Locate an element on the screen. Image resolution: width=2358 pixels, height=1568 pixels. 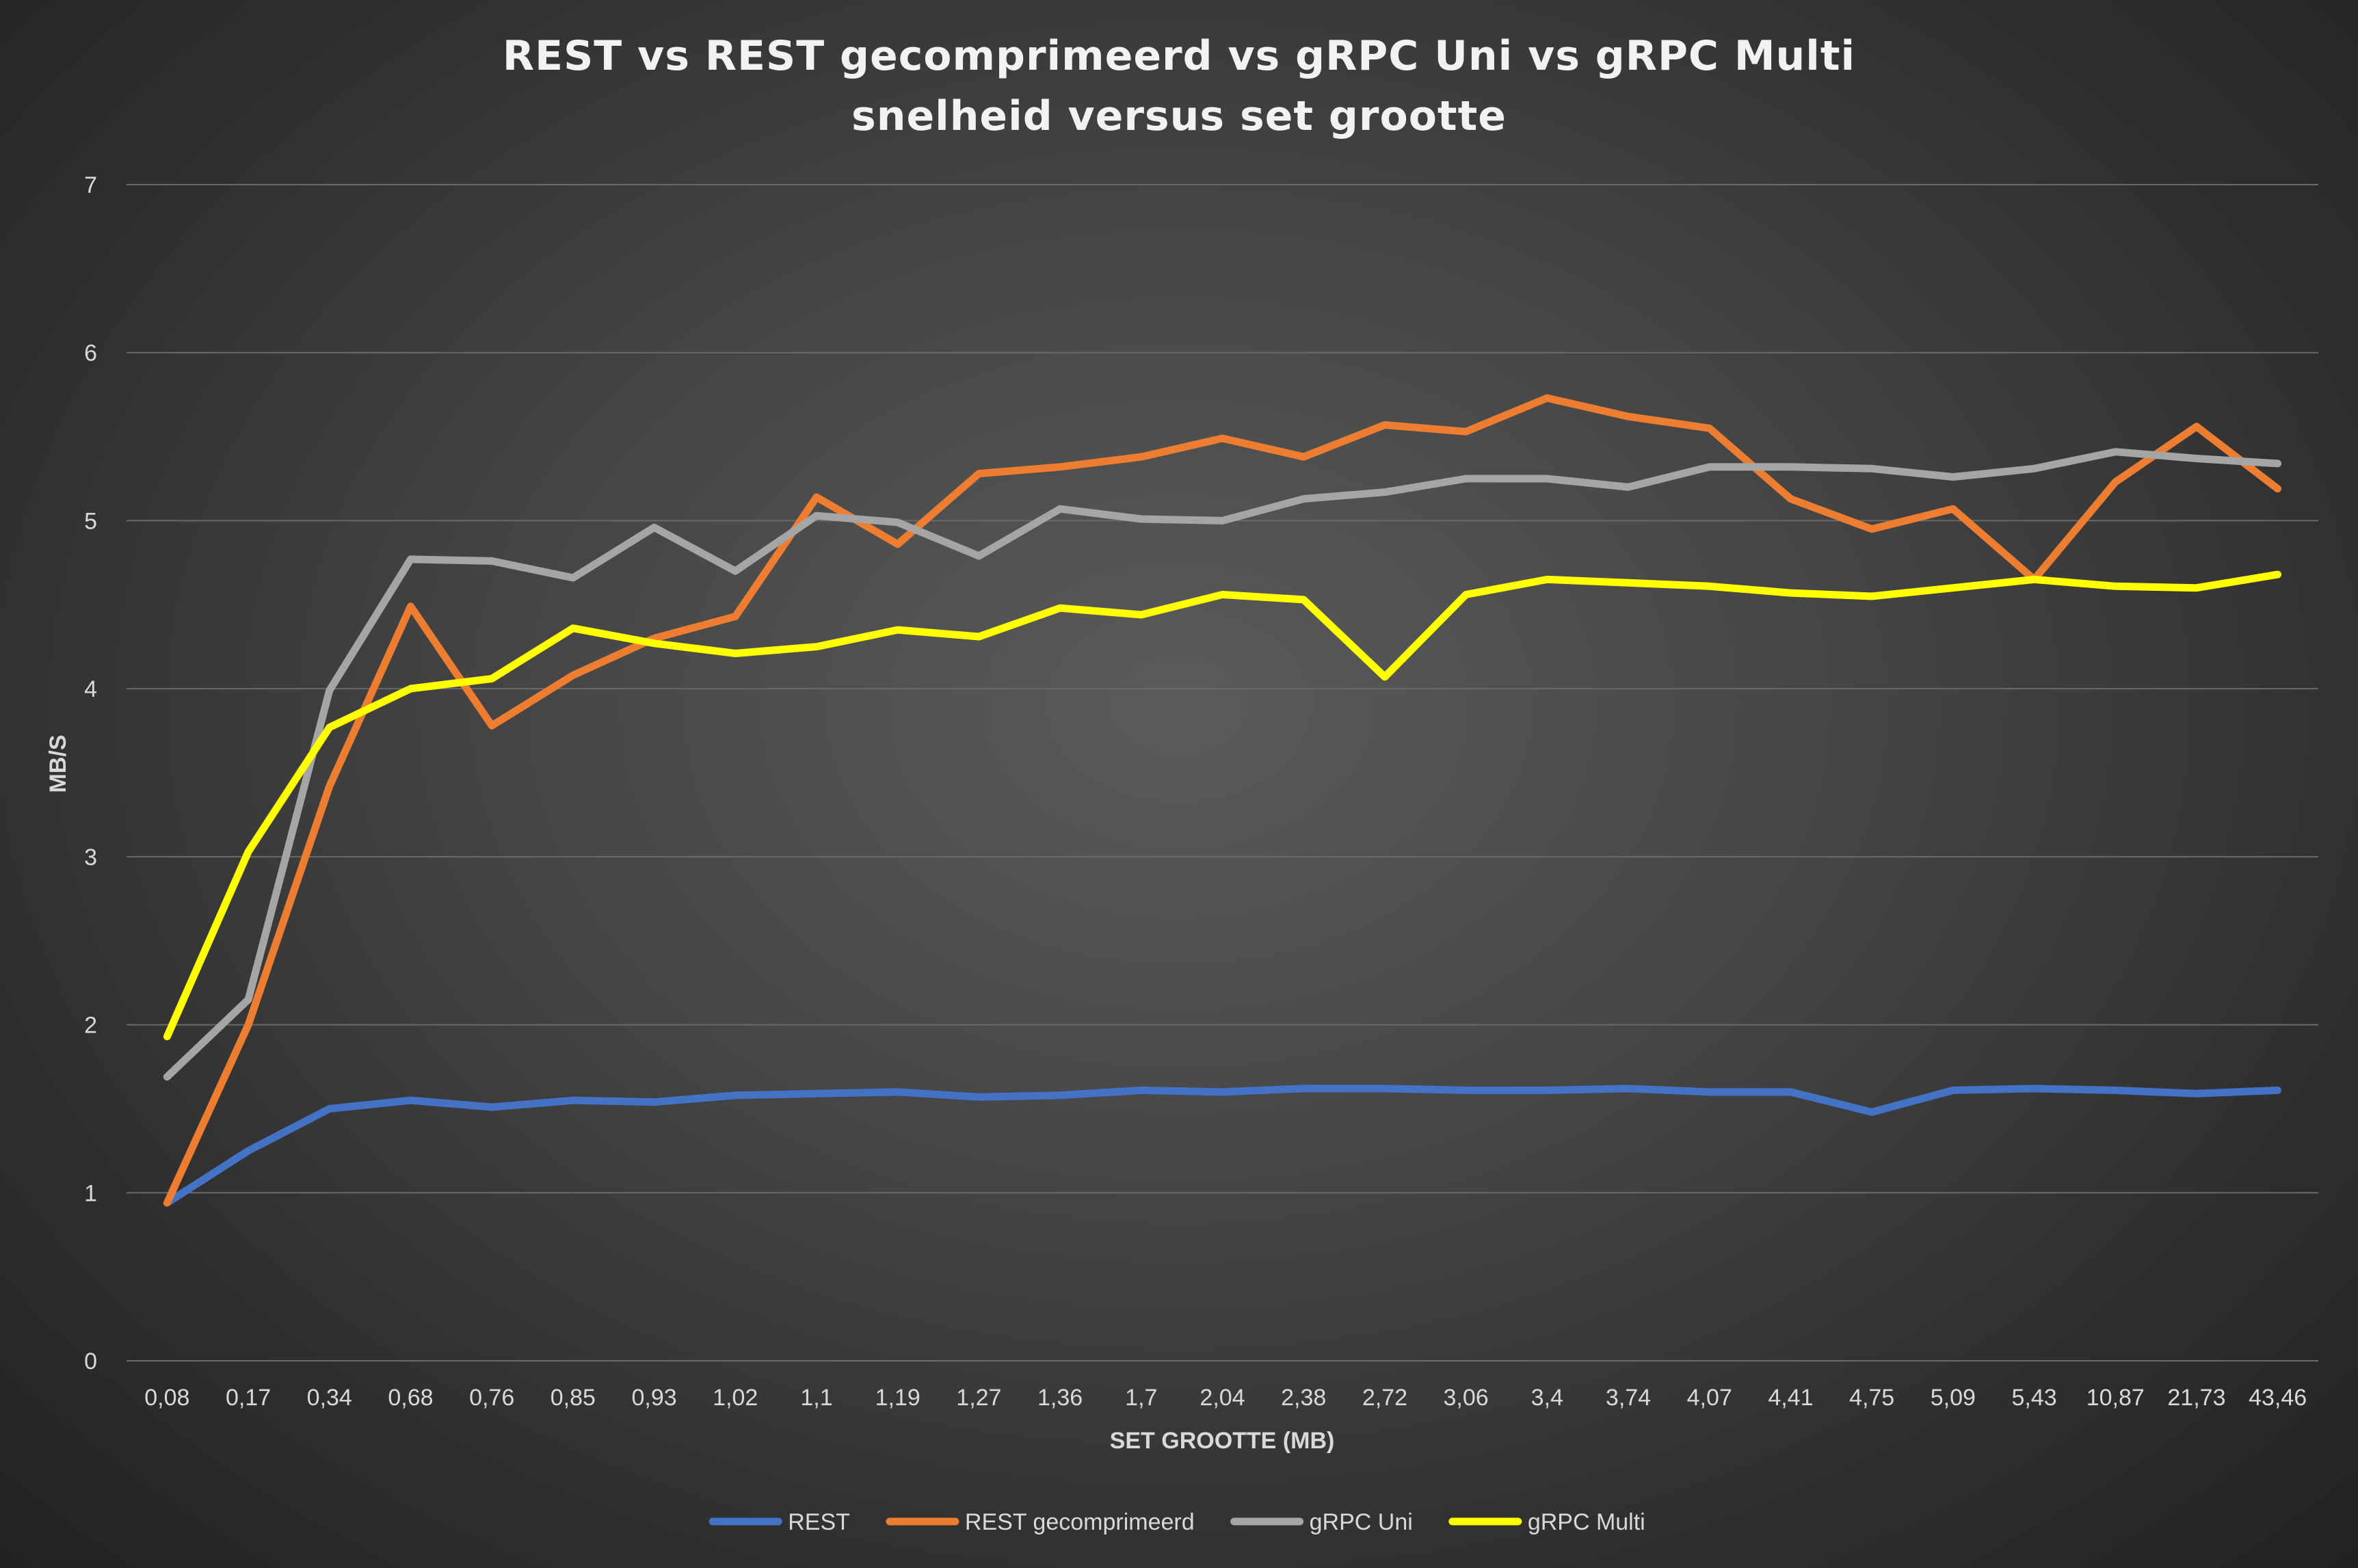
legend: REST REST gecomprimeerd gRPC Uni gRPC Multi is located at coordinates (1176, 1522).